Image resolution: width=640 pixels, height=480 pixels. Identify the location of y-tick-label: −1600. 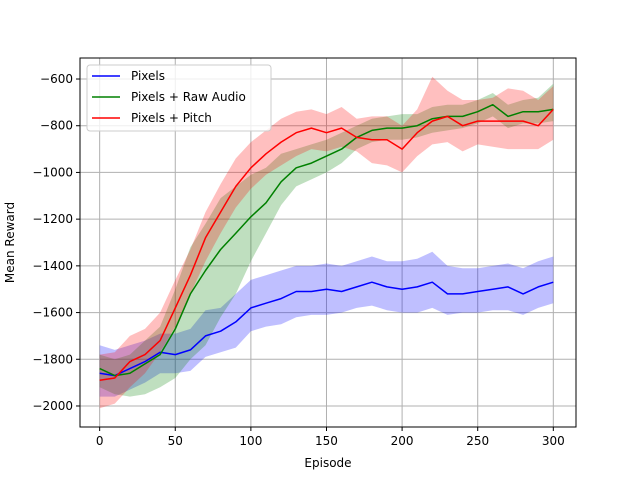
(52, 313).